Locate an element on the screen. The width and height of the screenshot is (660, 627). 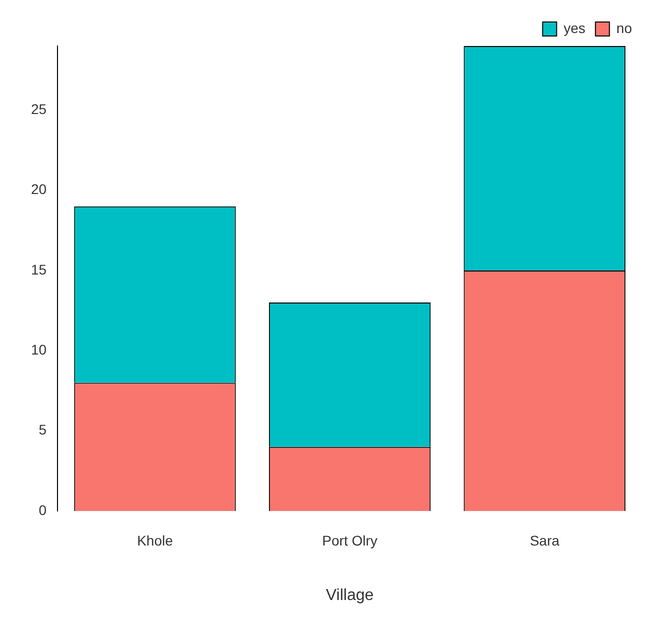
y-tick-label: 10 is located at coordinates (38, 350).